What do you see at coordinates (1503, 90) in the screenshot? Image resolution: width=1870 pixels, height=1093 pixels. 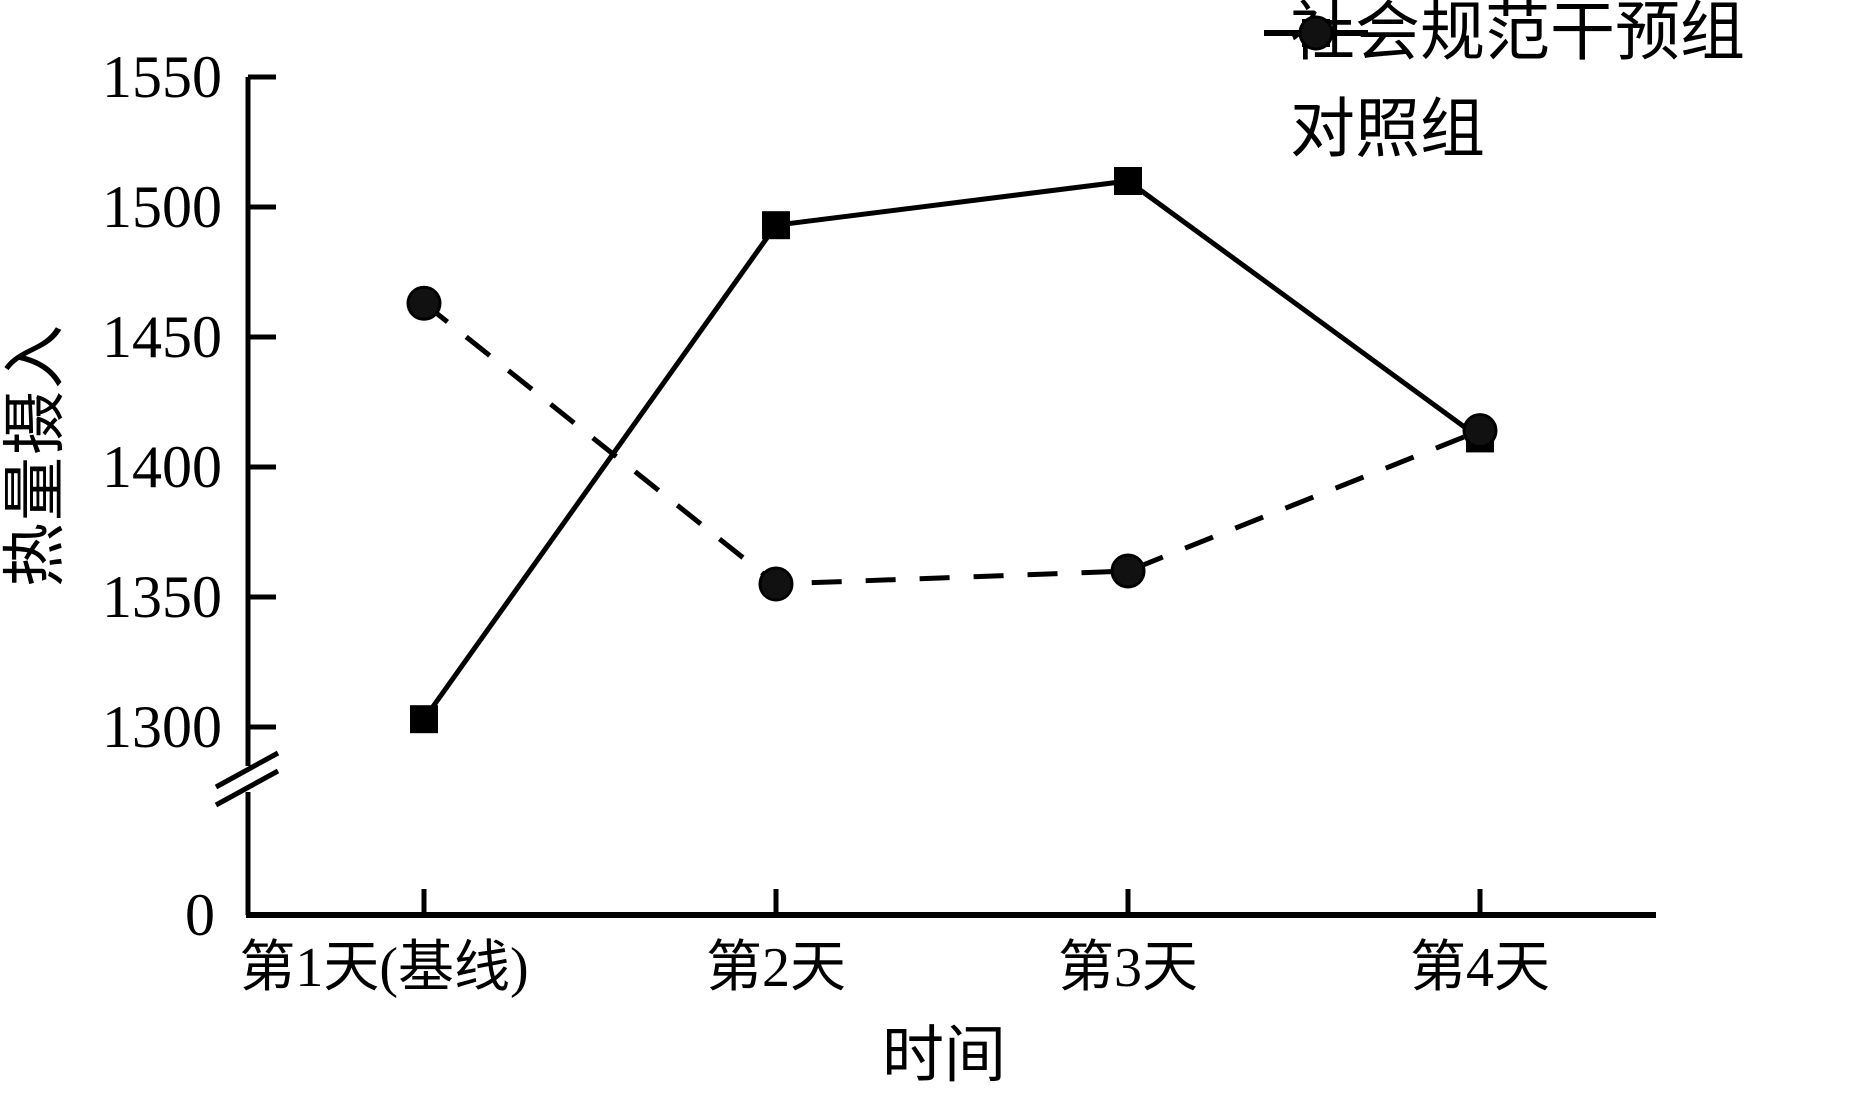 I see `legend-item-control: 对照组` at bounding box center [1503, 90].